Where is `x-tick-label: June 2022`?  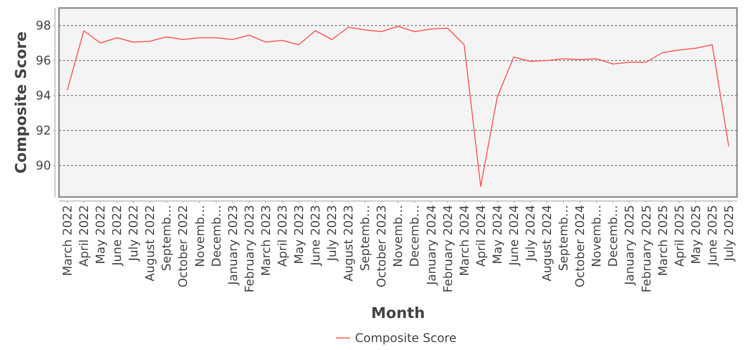
x-tick-label: June 2022 is located at coordinates (117, 235).